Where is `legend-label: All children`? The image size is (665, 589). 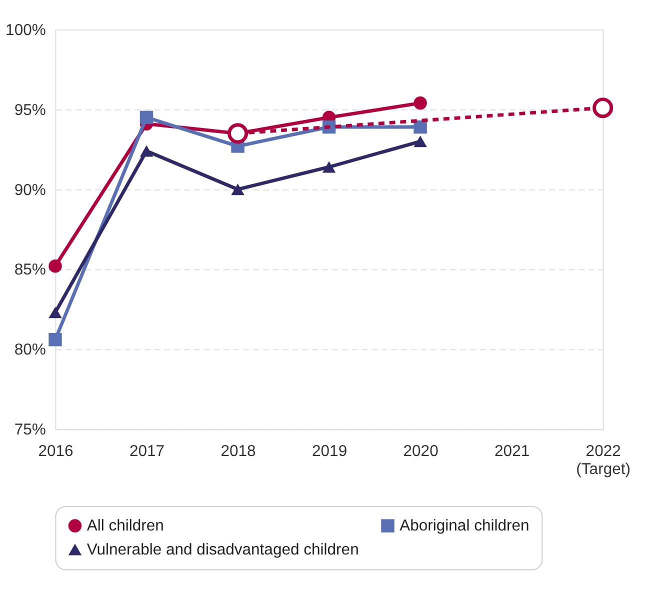
legend-label: All children is located at coordinates (125, 526).